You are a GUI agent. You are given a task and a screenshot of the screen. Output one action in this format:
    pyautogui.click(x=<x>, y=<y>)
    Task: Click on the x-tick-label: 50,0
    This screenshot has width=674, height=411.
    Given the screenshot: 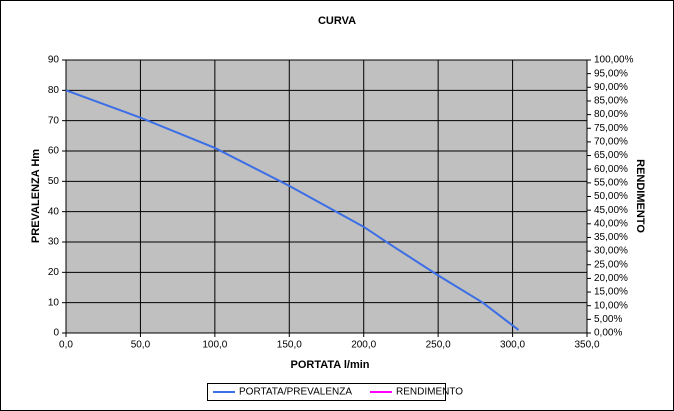 What is the action you would take?
    pyautogui.click(x=141, y=345)
    